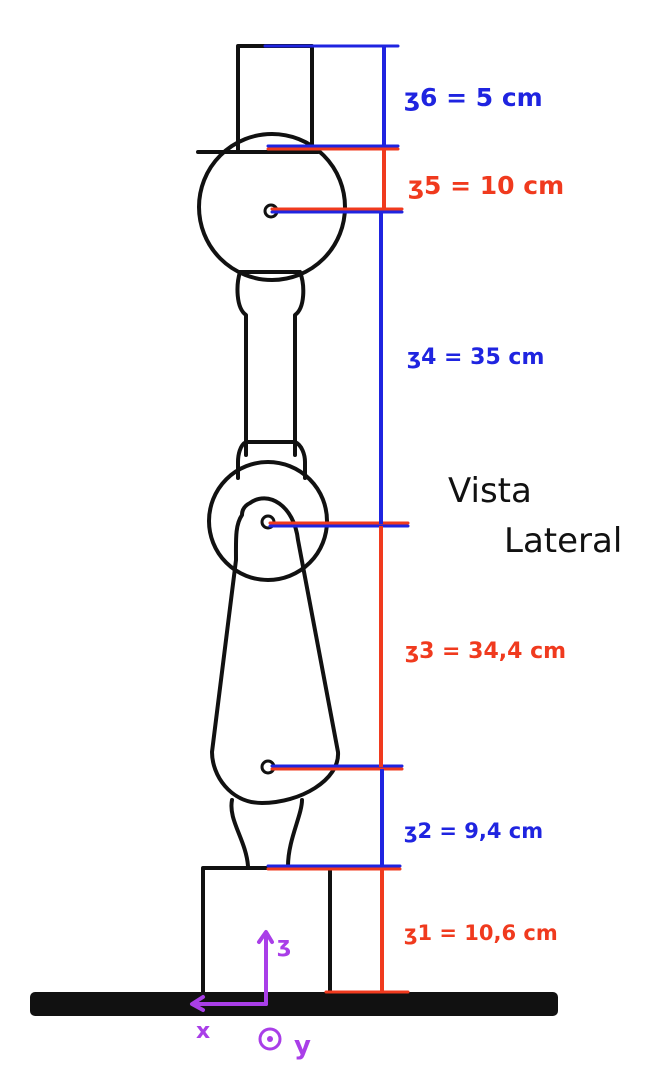  Describe the element at coordinates (490, 491) in the screenshot. I see `view-title-line1: Vista` at that location.